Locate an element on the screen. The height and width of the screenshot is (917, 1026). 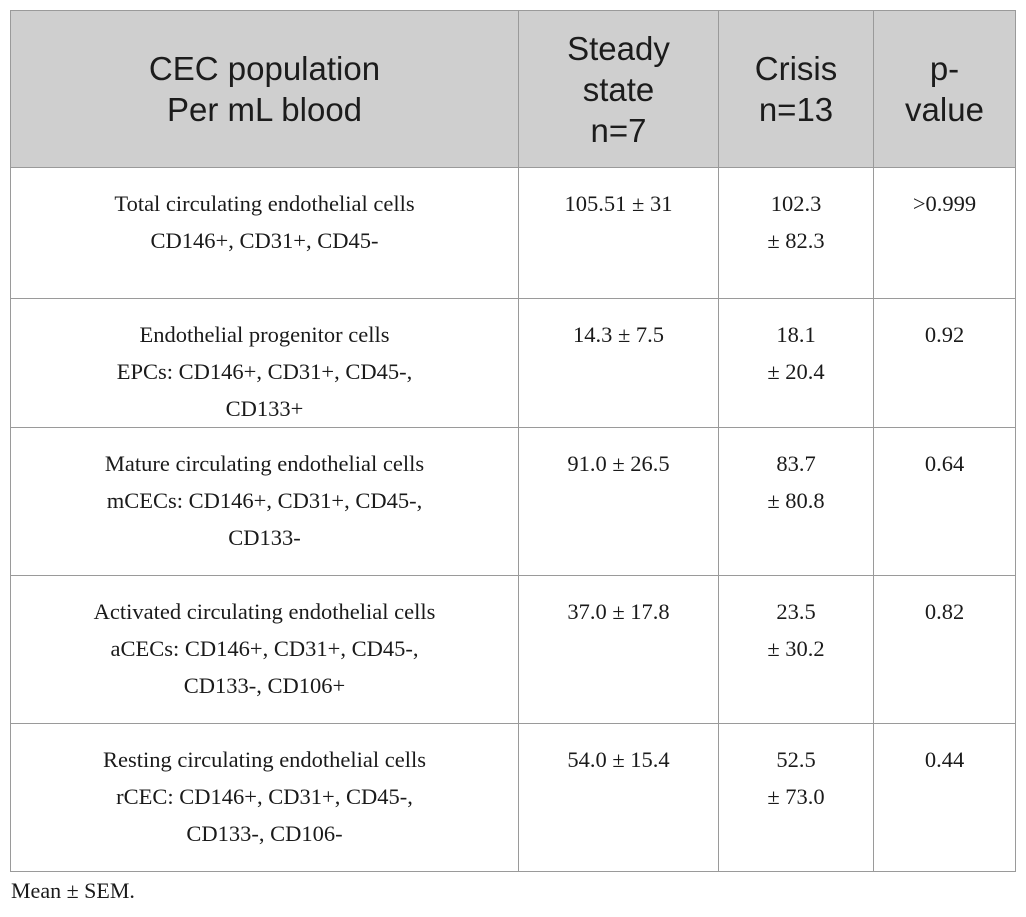
crisis-line: 23.5 is located at coordinates (796, 611).